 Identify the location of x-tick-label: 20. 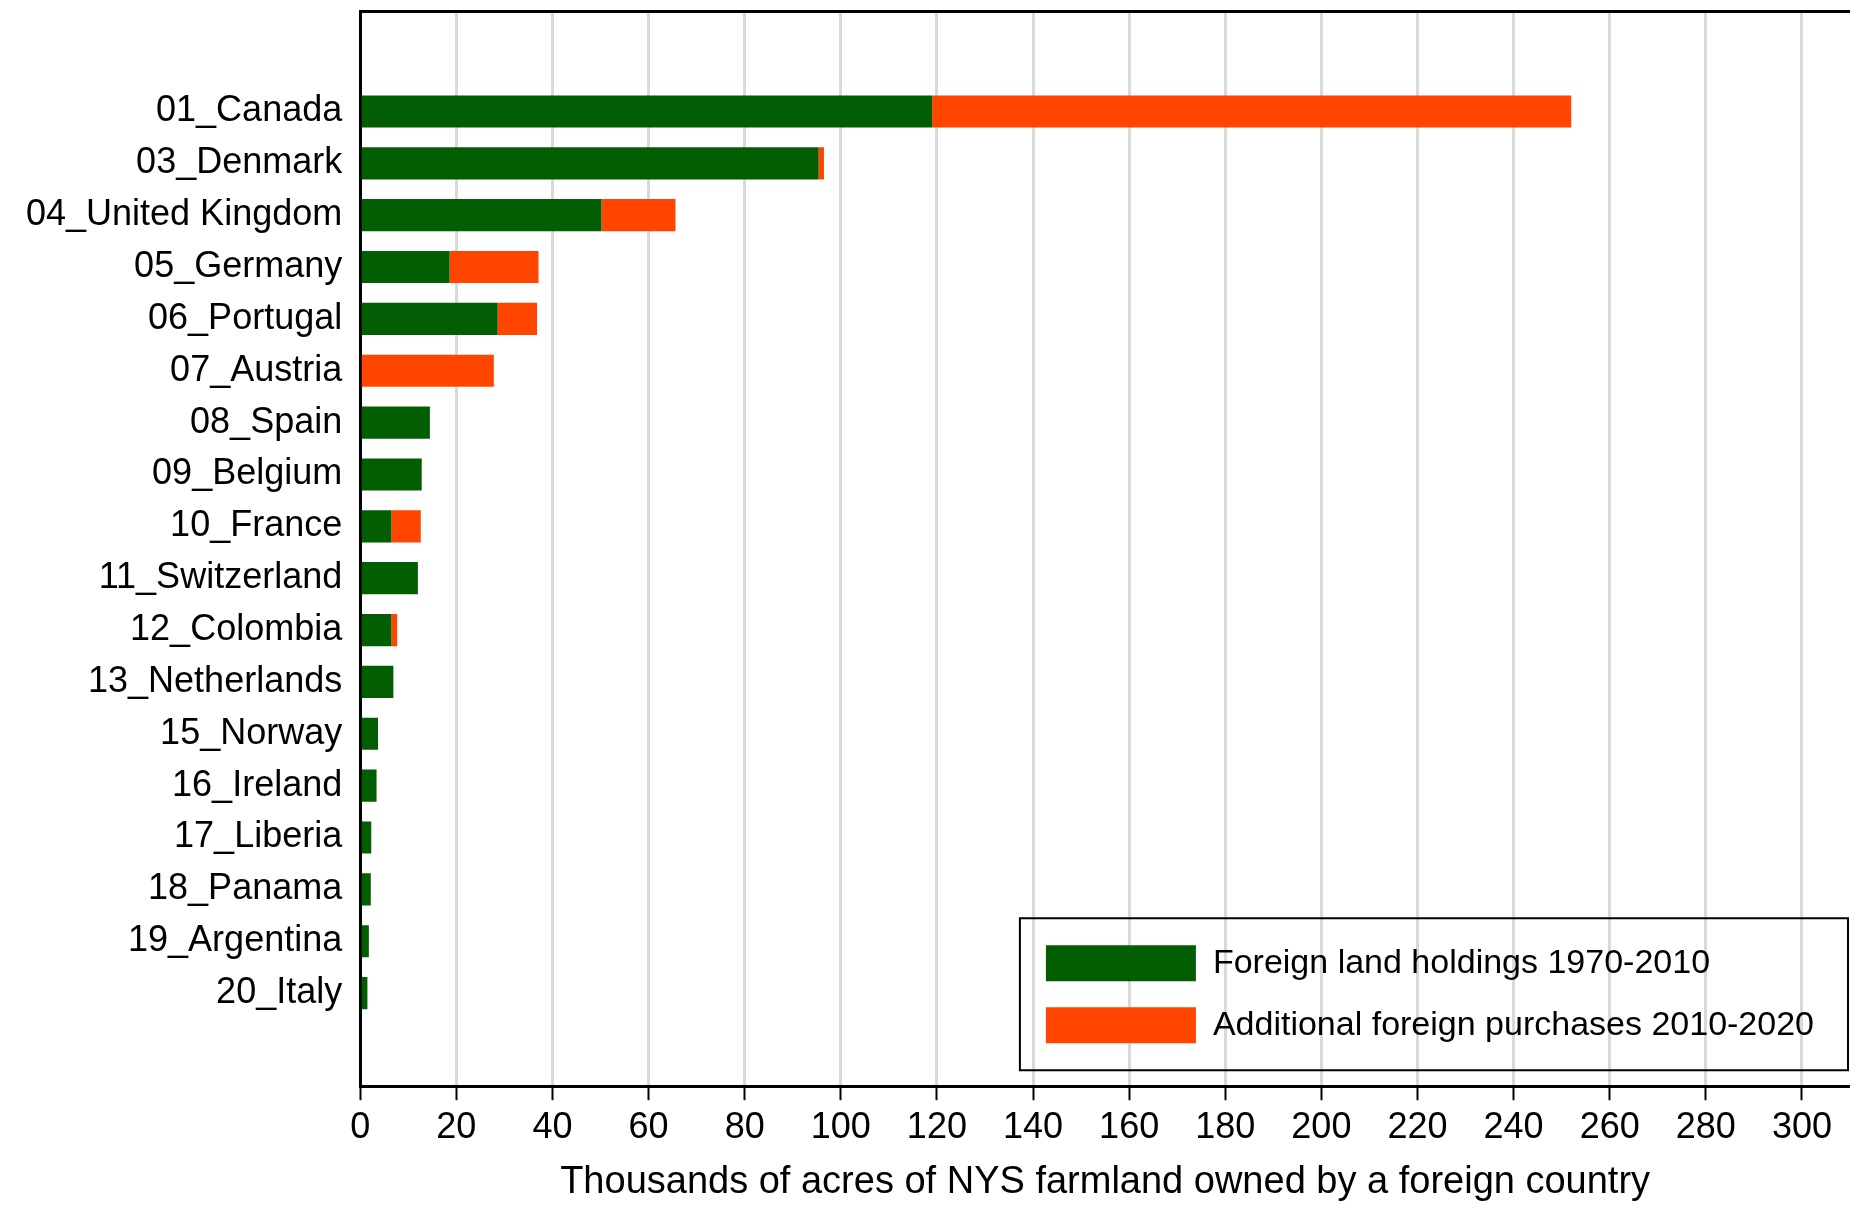
(456, 1125).